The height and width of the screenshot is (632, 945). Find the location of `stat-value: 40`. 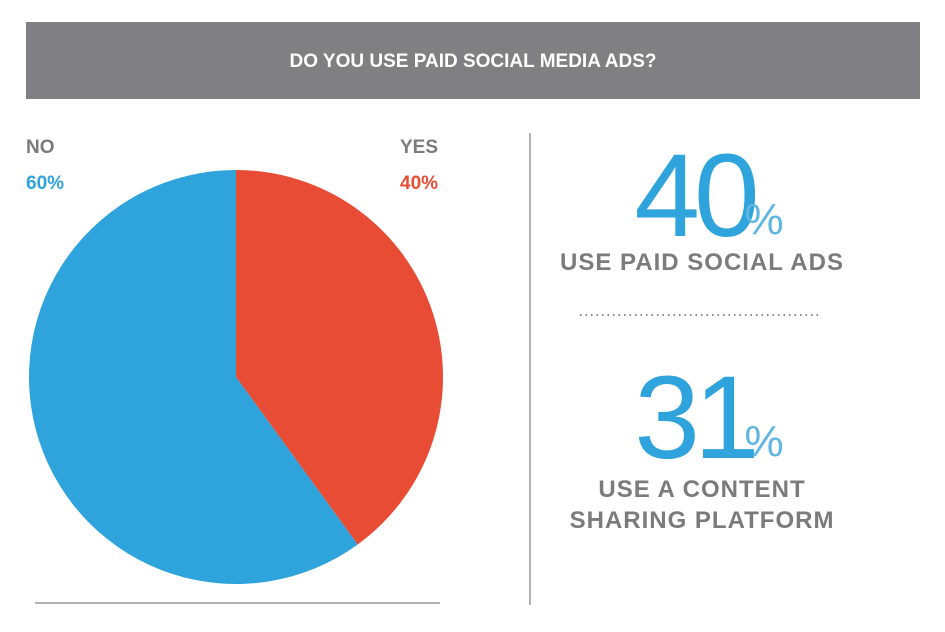

stat-value: 40 is located at coordinates (695, 196).